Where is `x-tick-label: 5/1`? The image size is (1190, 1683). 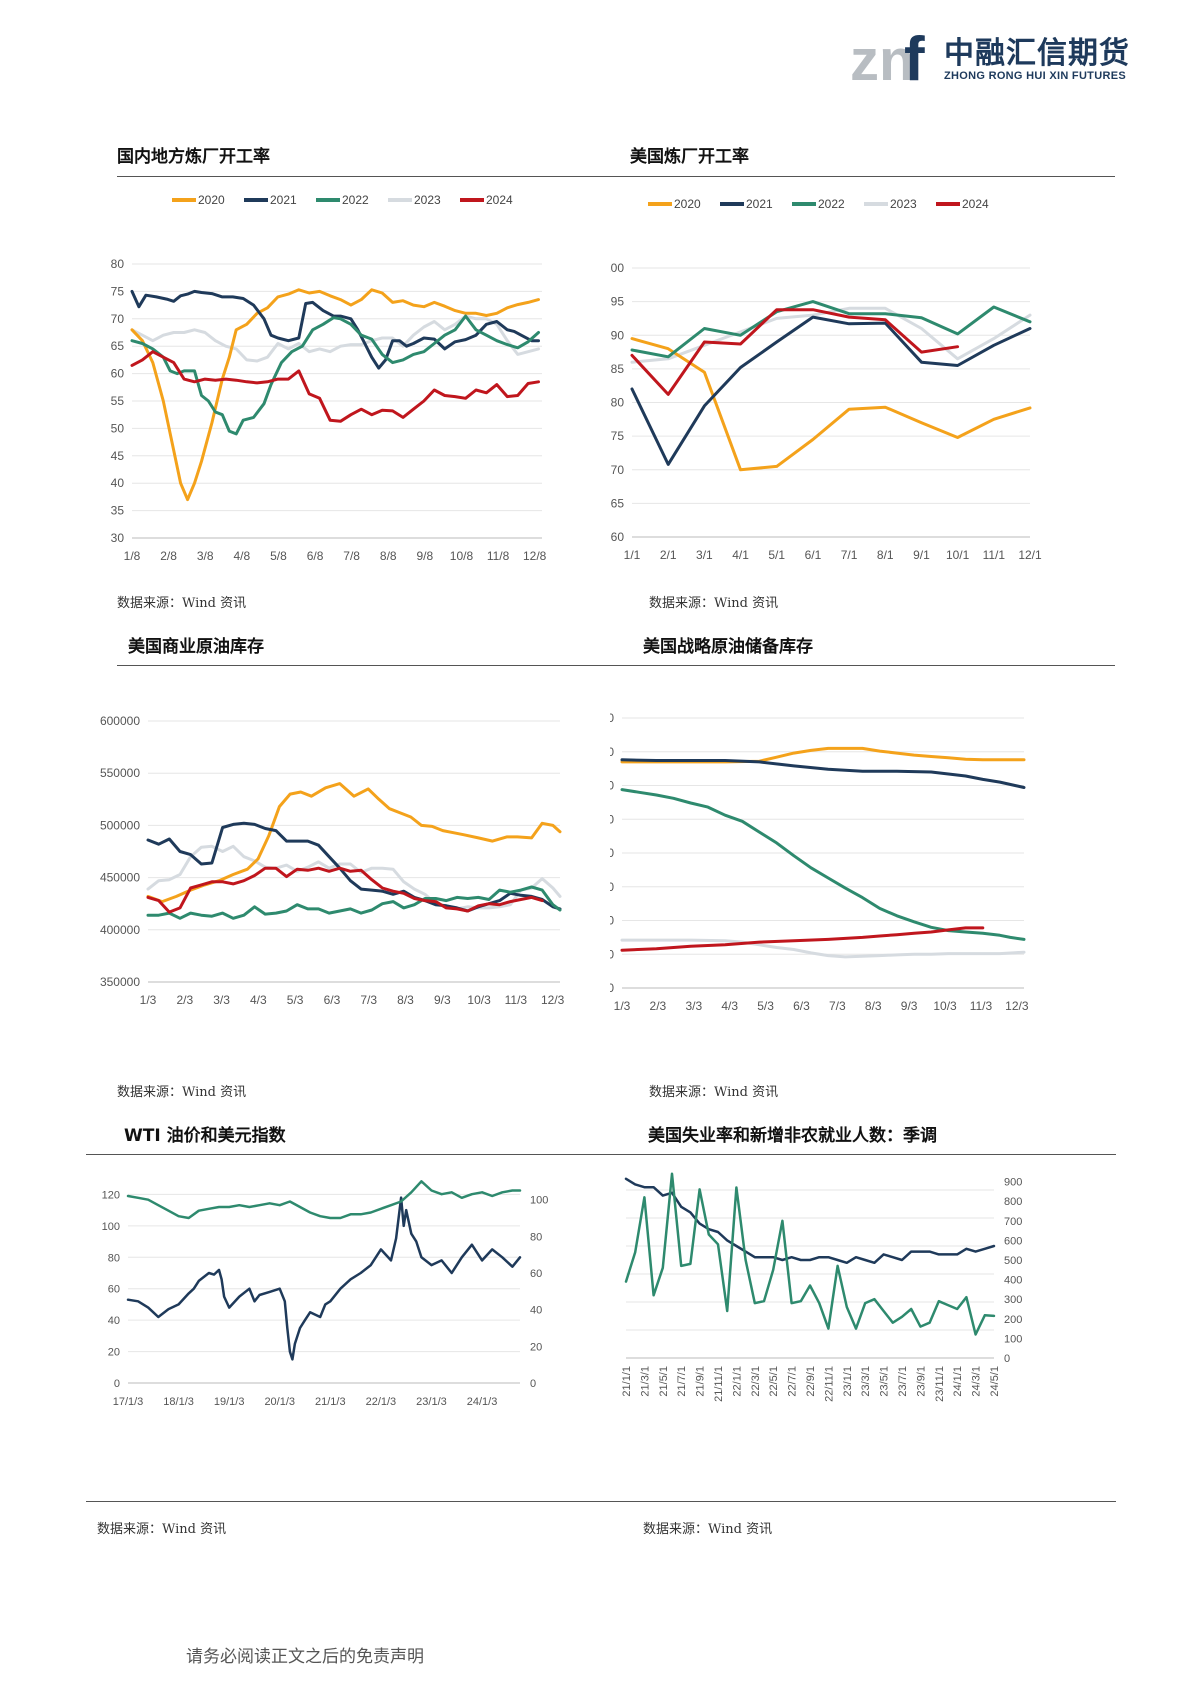
x-tick-label: 5/1 is located at coordinates (776, 555).